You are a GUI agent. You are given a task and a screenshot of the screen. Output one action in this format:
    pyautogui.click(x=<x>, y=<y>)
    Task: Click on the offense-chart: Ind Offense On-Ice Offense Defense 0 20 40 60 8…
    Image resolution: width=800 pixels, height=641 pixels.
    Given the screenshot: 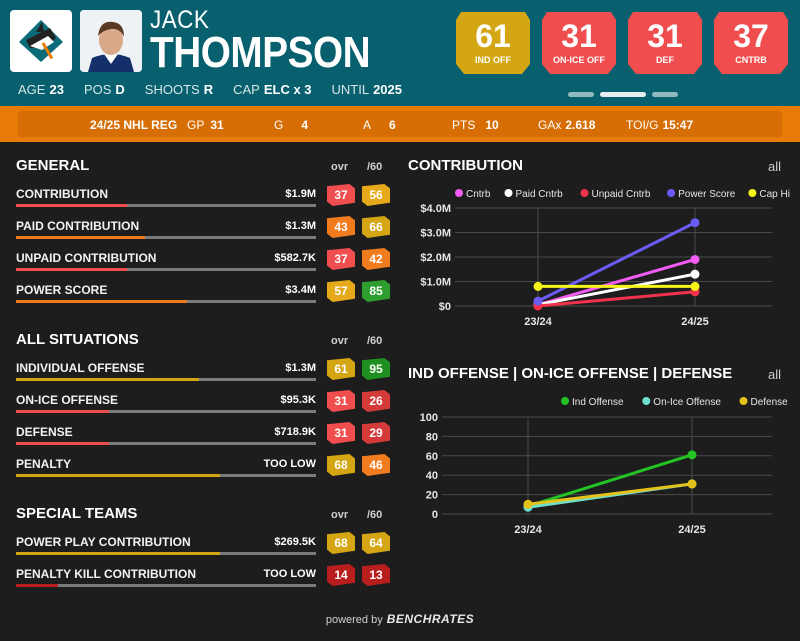 What is the action you would take?
    pyautogui.click(x=604, y=466)
    